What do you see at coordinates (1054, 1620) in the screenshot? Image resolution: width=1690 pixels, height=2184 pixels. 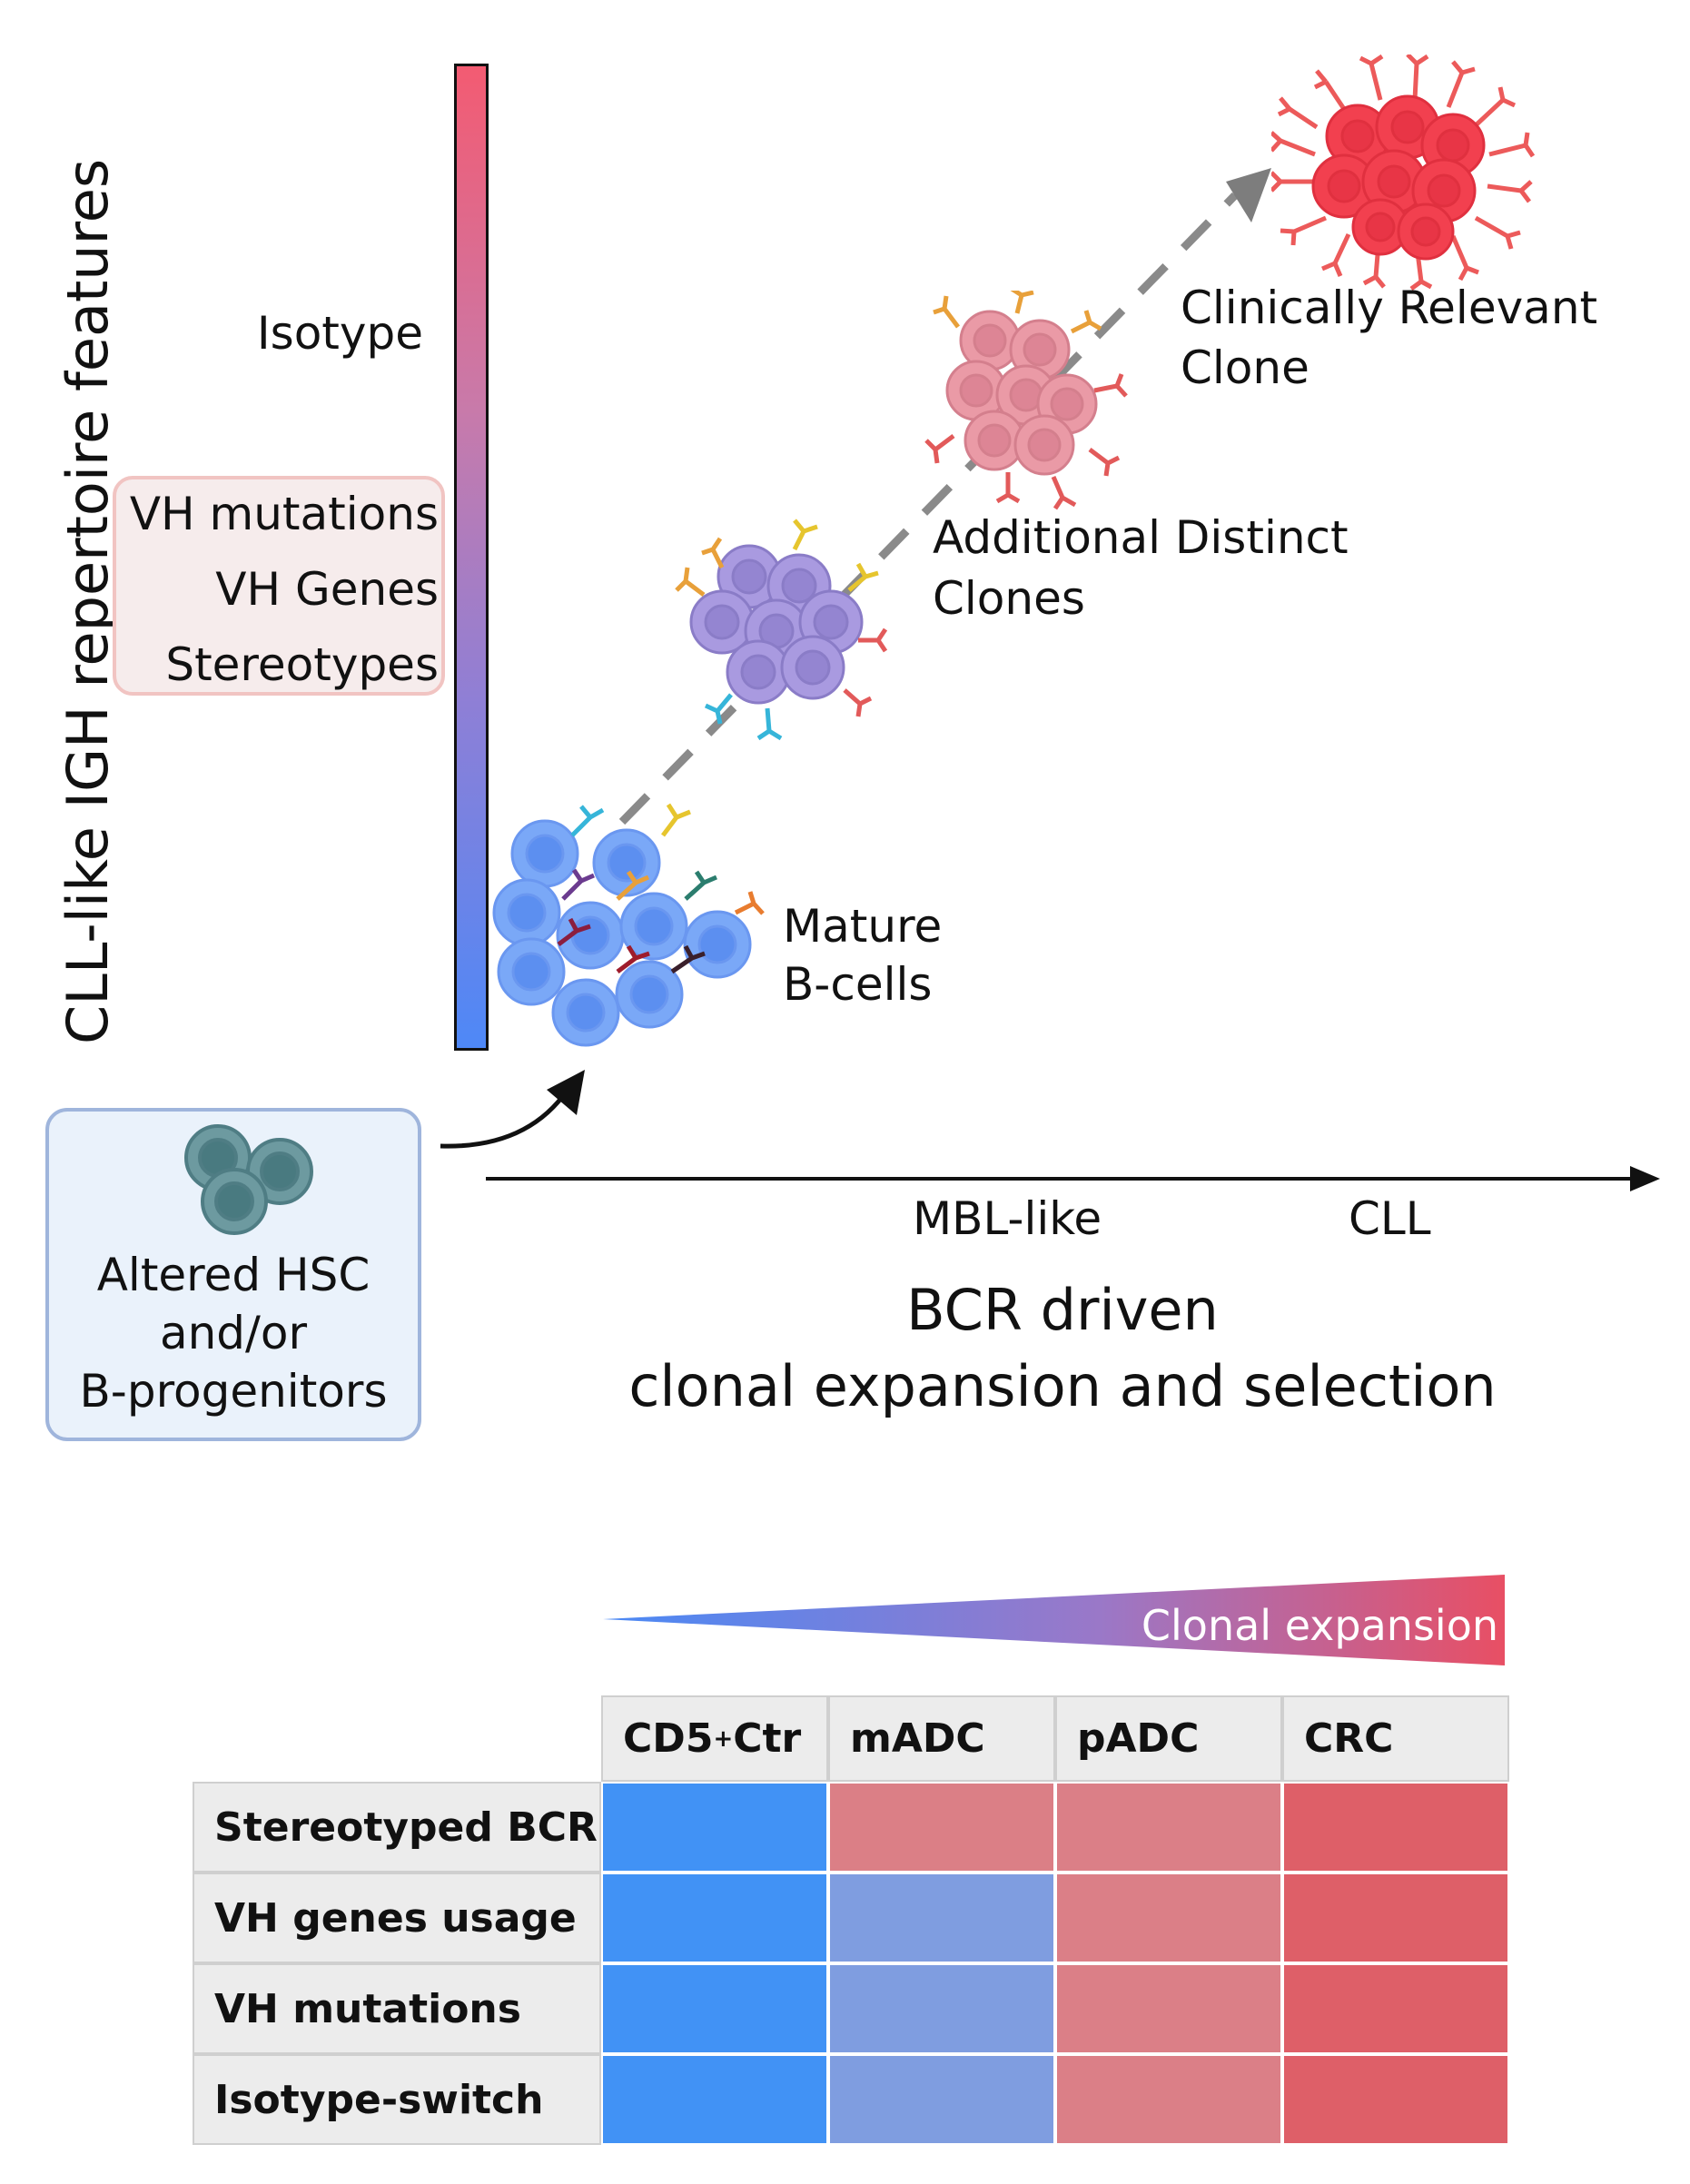 I see `clonal-expansion-wedge` at bounding box center [1054, 1620].